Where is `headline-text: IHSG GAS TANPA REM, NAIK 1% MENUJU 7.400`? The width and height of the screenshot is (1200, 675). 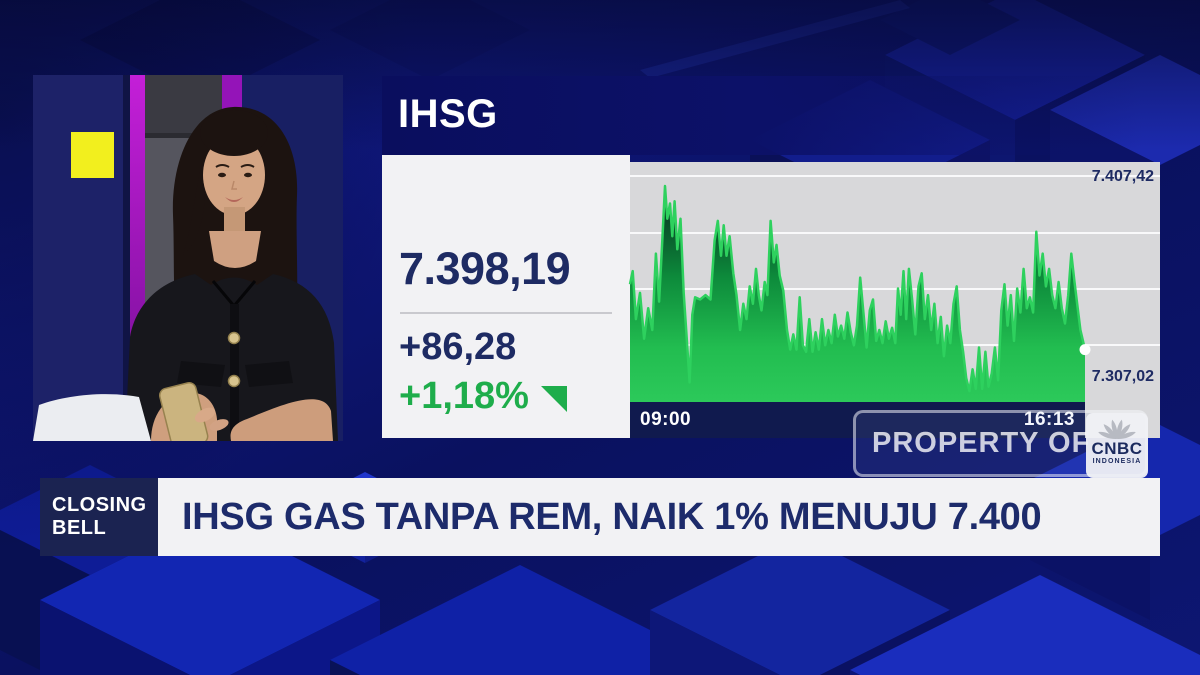
headline-text: IHSG GAS TANPA REM, NAIK 1% MENUJU 7.400 is located at coordinates (612, 516).